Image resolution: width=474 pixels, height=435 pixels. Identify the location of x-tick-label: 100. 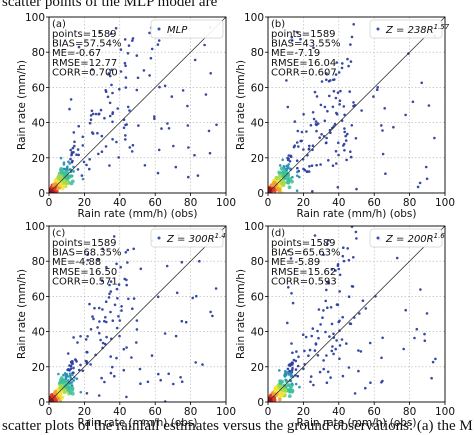
(226, 203).